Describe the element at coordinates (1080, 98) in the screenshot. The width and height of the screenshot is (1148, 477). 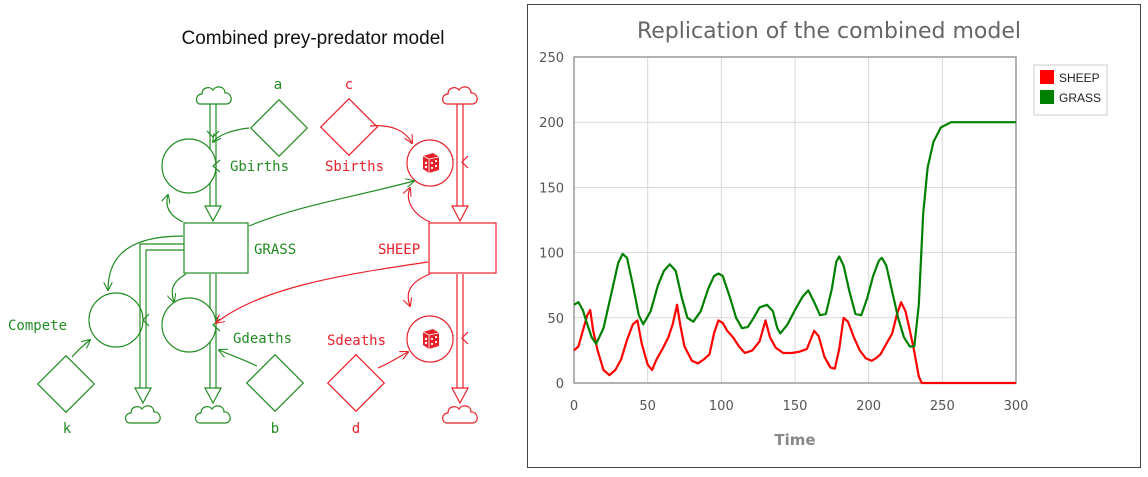
I see `legend-label-grass: GRASS` at that location.